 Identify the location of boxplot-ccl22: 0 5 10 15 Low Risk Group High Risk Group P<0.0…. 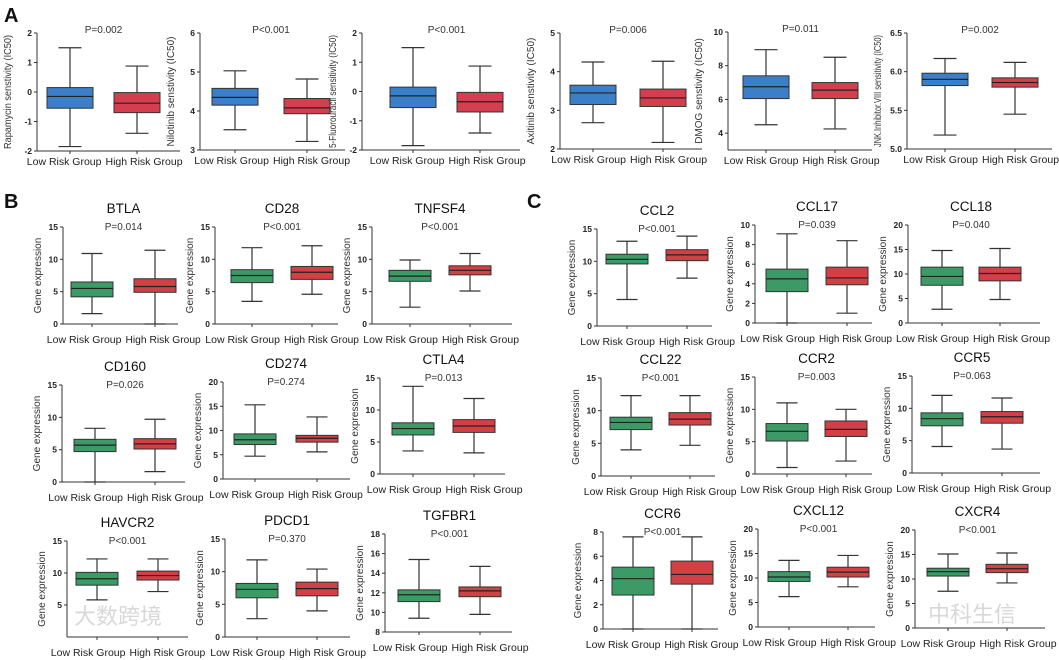
(654, 425).